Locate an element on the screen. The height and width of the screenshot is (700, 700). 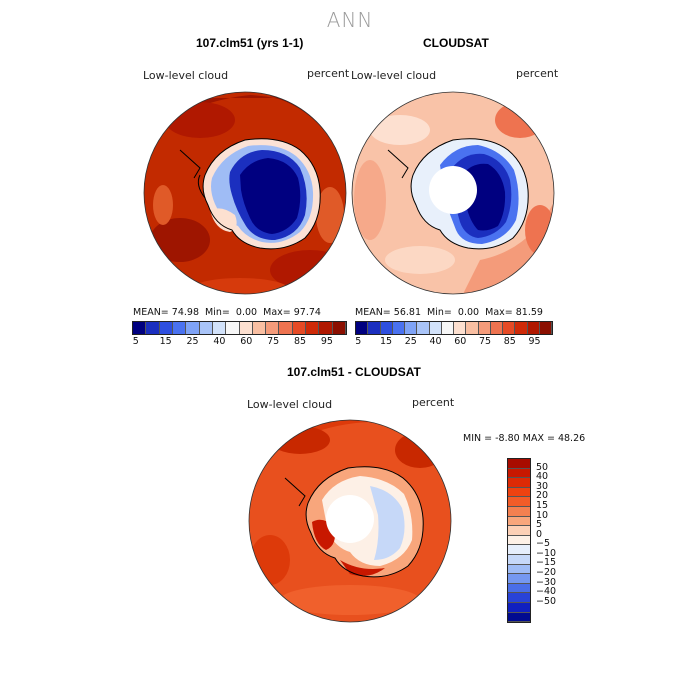
panel3-variable-label: Low-level cloud is located at coordinates (290, 404).